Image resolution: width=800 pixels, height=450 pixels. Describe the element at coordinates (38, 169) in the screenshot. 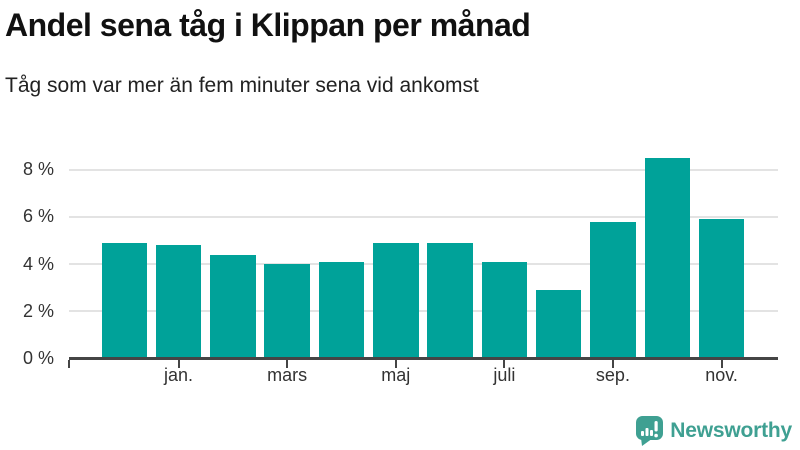

I see `y-axis-tick-label: 8 %` at that location.